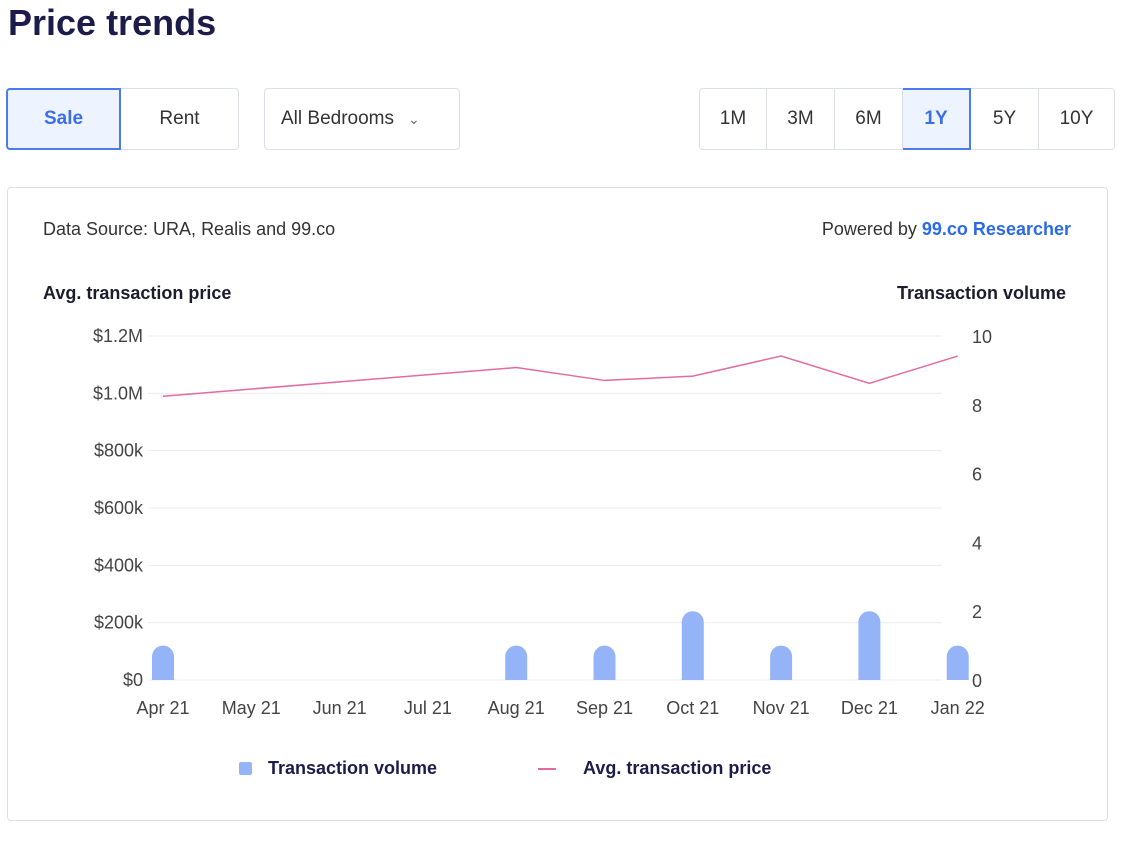 The width and height of the screenshot is (1121, 841). Describe the element at coordinates (118, 336) in the screenshot. I see `y-tick-label: $1.2M` at that location.